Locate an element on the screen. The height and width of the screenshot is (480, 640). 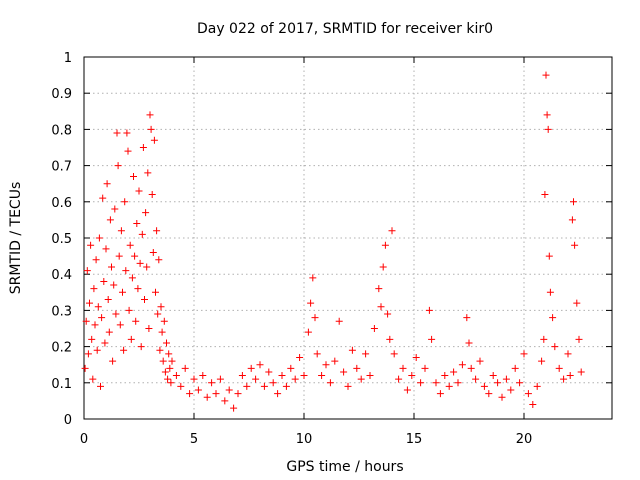
y-tick-label: 0.3 is located at coordinates (61, 311).